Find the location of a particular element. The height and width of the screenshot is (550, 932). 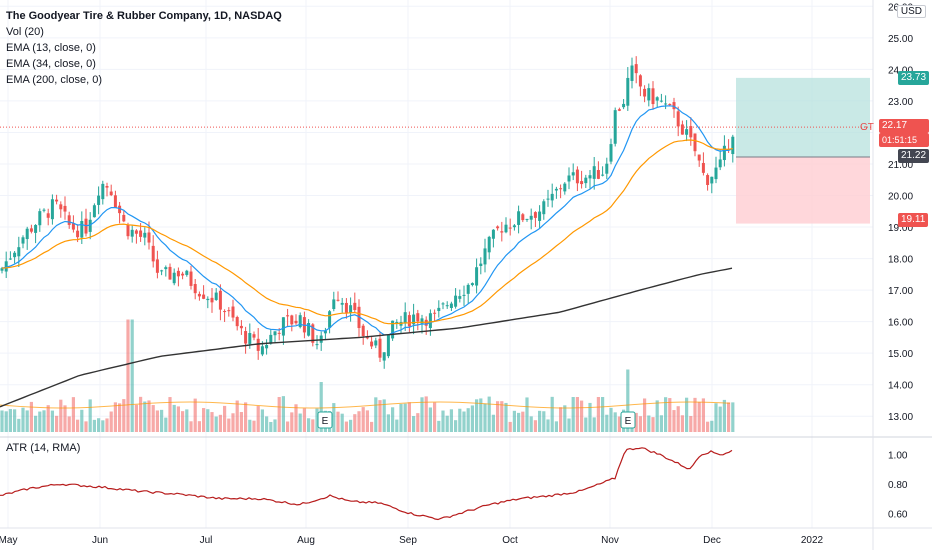

currency-button: USD is located at coordinates (911, 11).